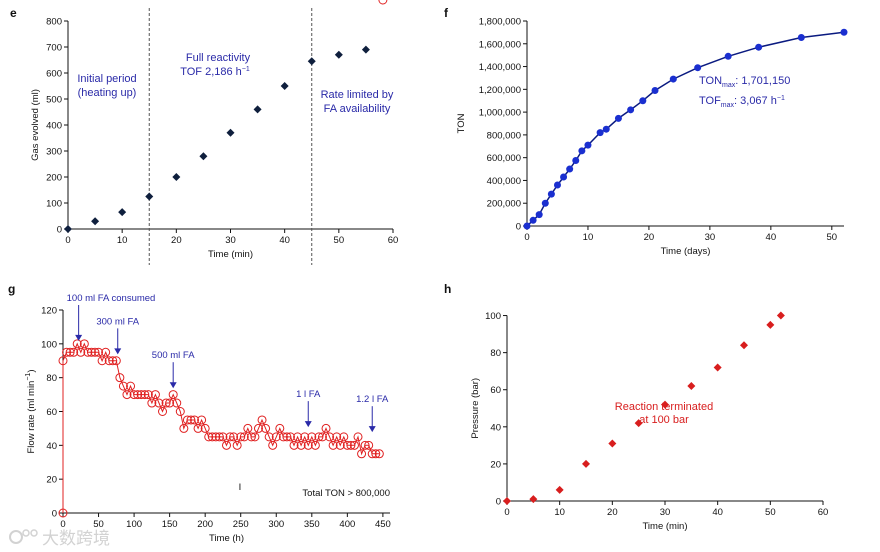 This screenshot has width=880, height=552. Describe the element at coordinates (173, 385) in the screenshot. I see `arrow-head-icon` at that location.